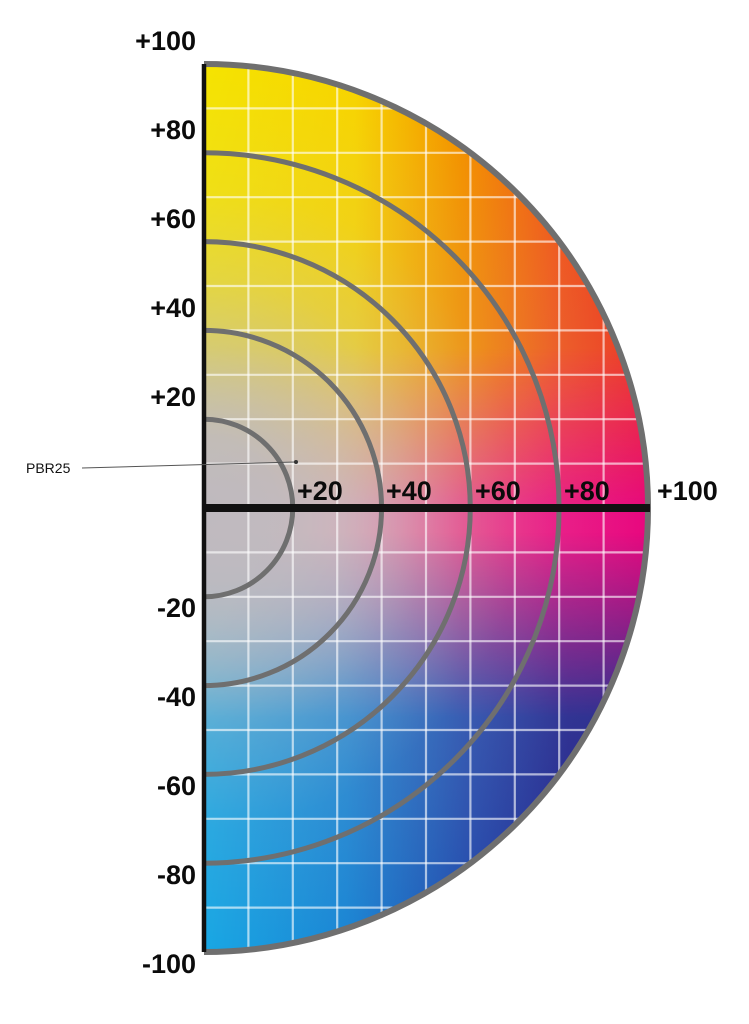  What do you see at coordinates (687, 491) in the screenshot?
I see `x-tick-label-100: +100` at bounding box center [687, 491].